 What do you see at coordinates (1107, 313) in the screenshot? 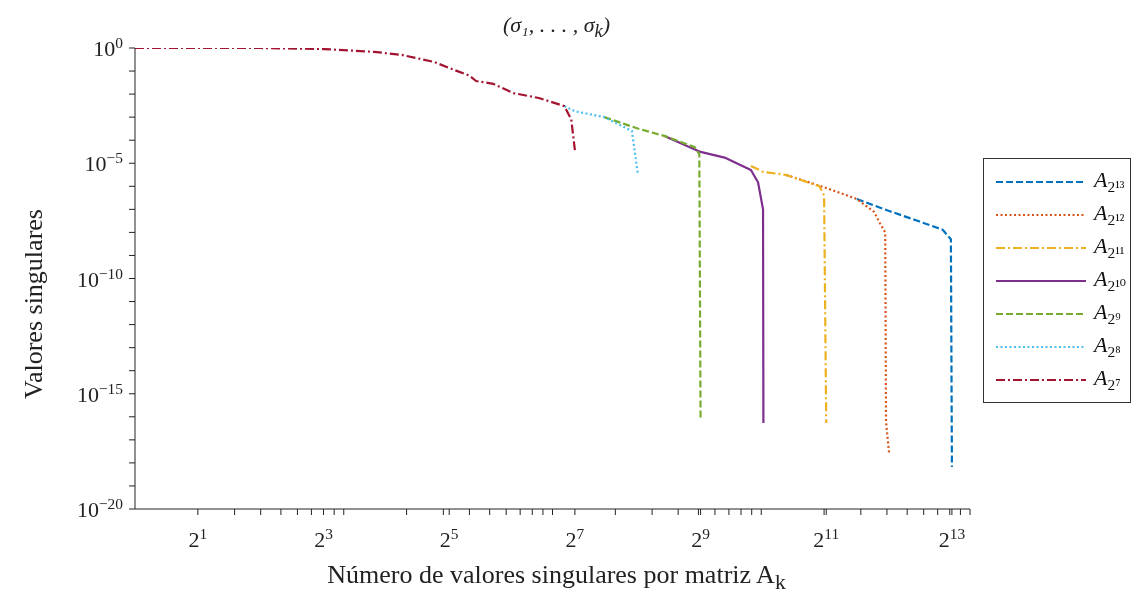
I see `legend-label: A$_{2⁹}$` at bounding box center [1107, 313].